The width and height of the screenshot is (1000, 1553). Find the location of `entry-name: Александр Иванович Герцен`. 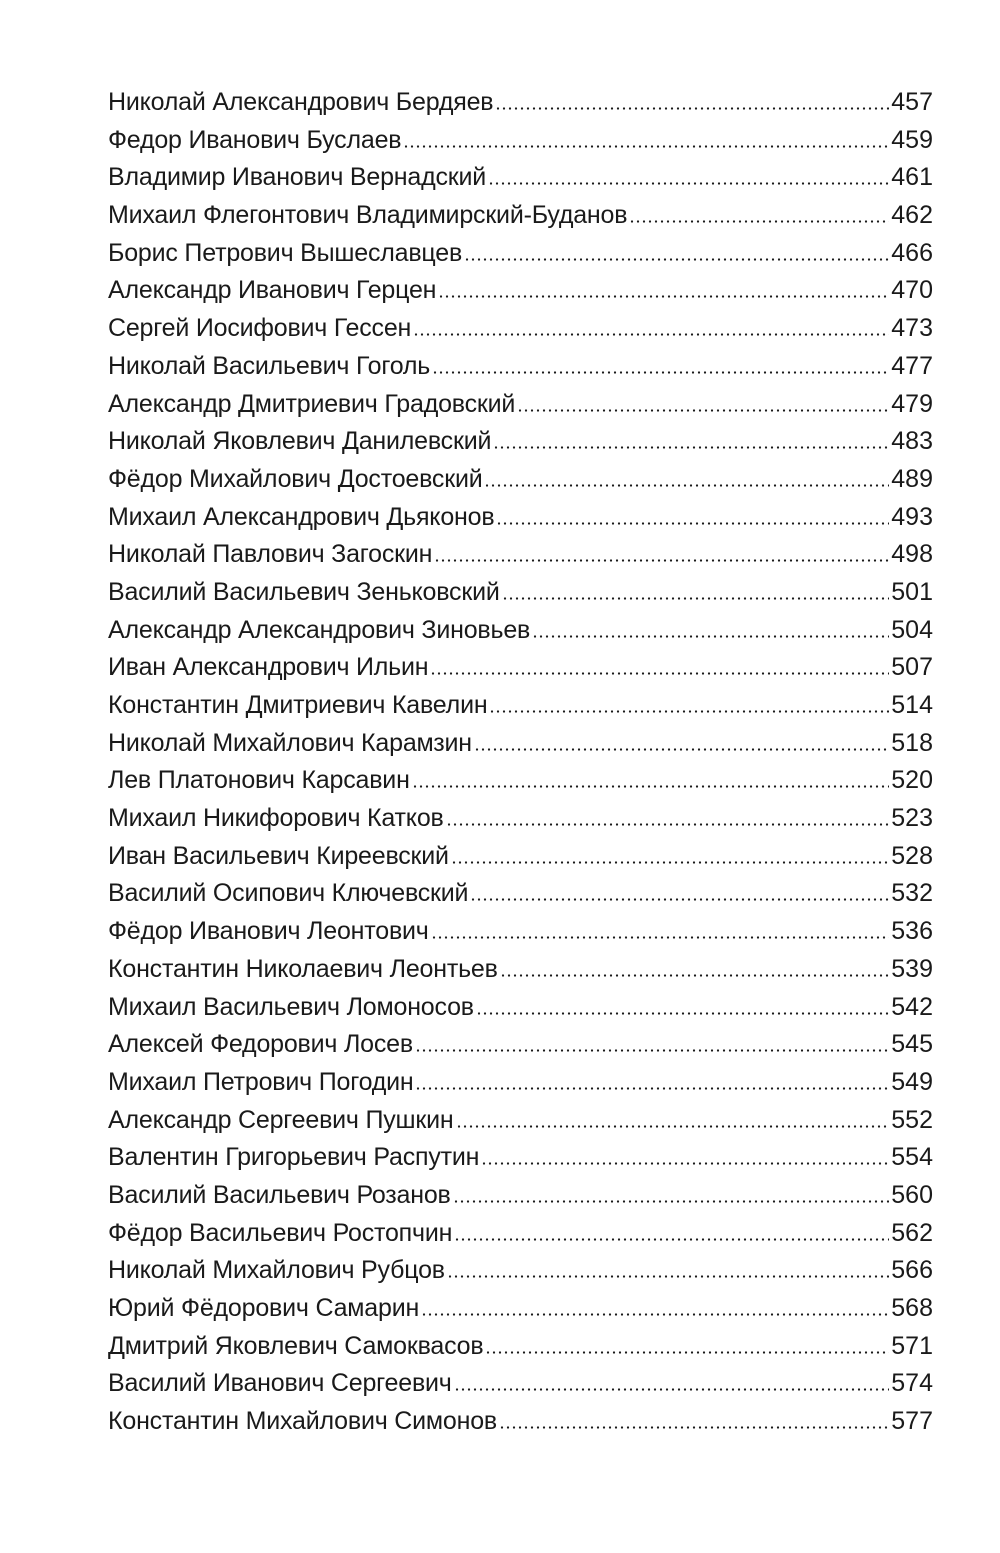

entry-name: Александр Иванович Герцен is located at coordinates (272, 290).